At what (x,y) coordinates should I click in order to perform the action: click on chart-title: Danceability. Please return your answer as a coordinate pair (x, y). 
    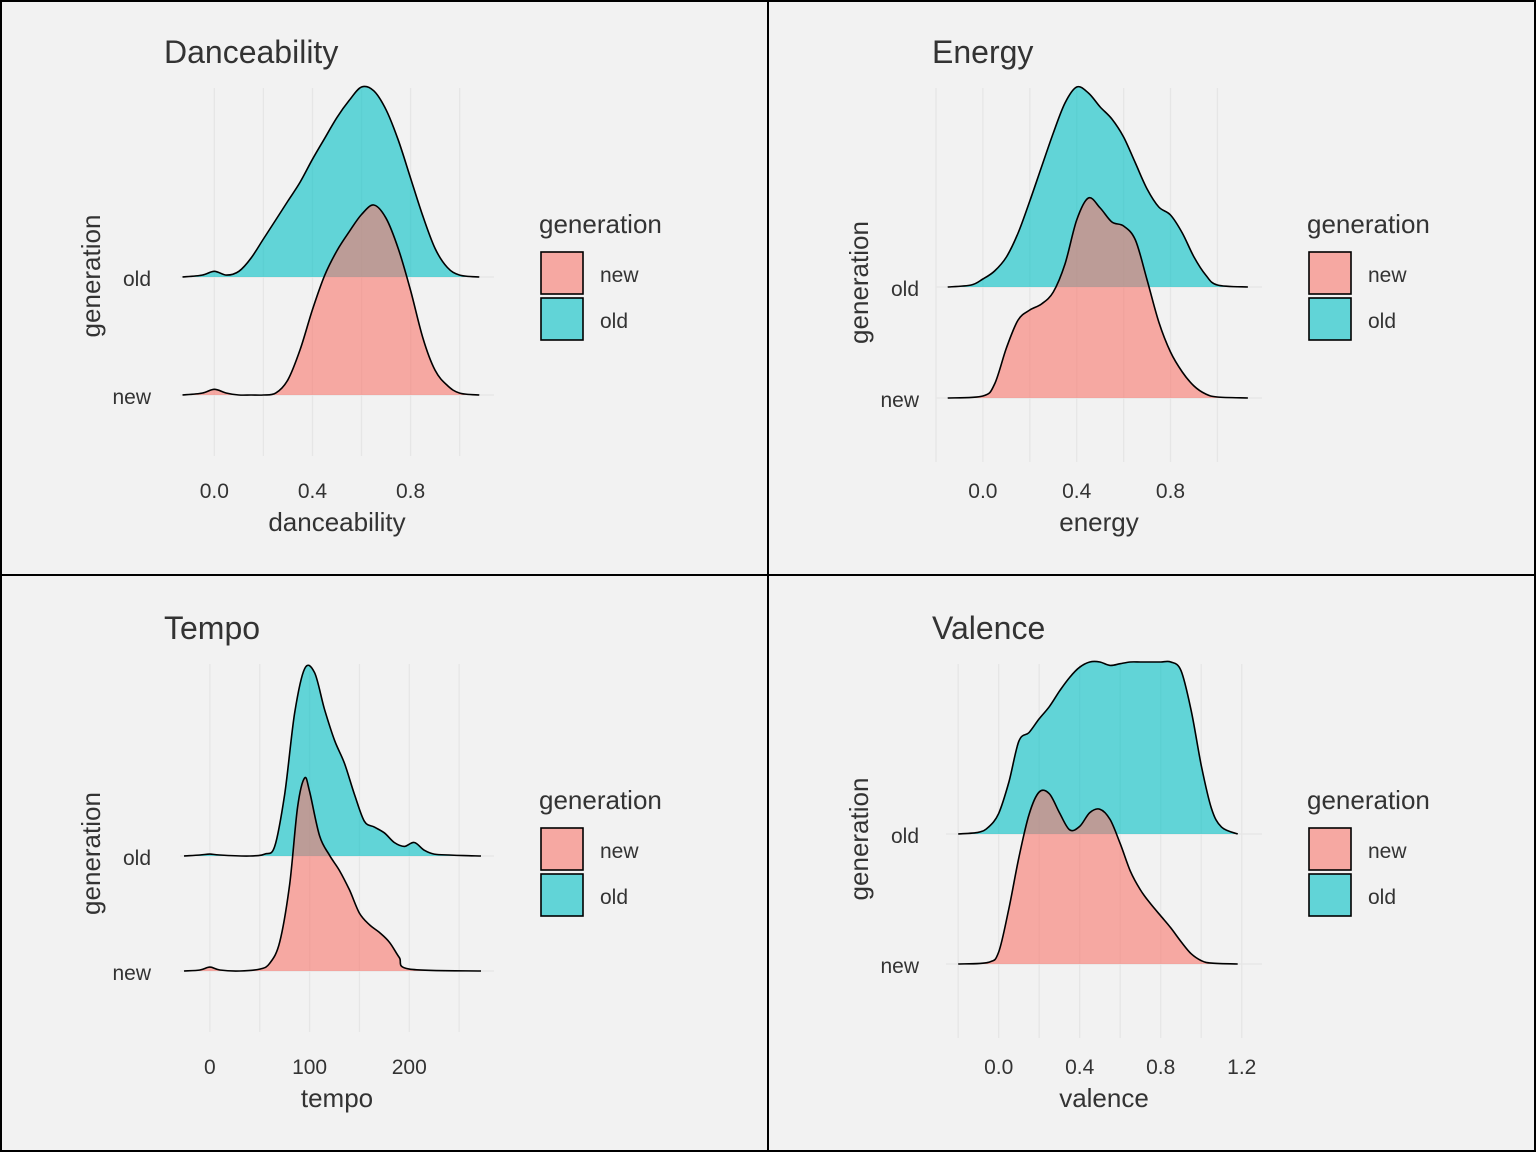
    Looking at the image, I should click on (251, 52).